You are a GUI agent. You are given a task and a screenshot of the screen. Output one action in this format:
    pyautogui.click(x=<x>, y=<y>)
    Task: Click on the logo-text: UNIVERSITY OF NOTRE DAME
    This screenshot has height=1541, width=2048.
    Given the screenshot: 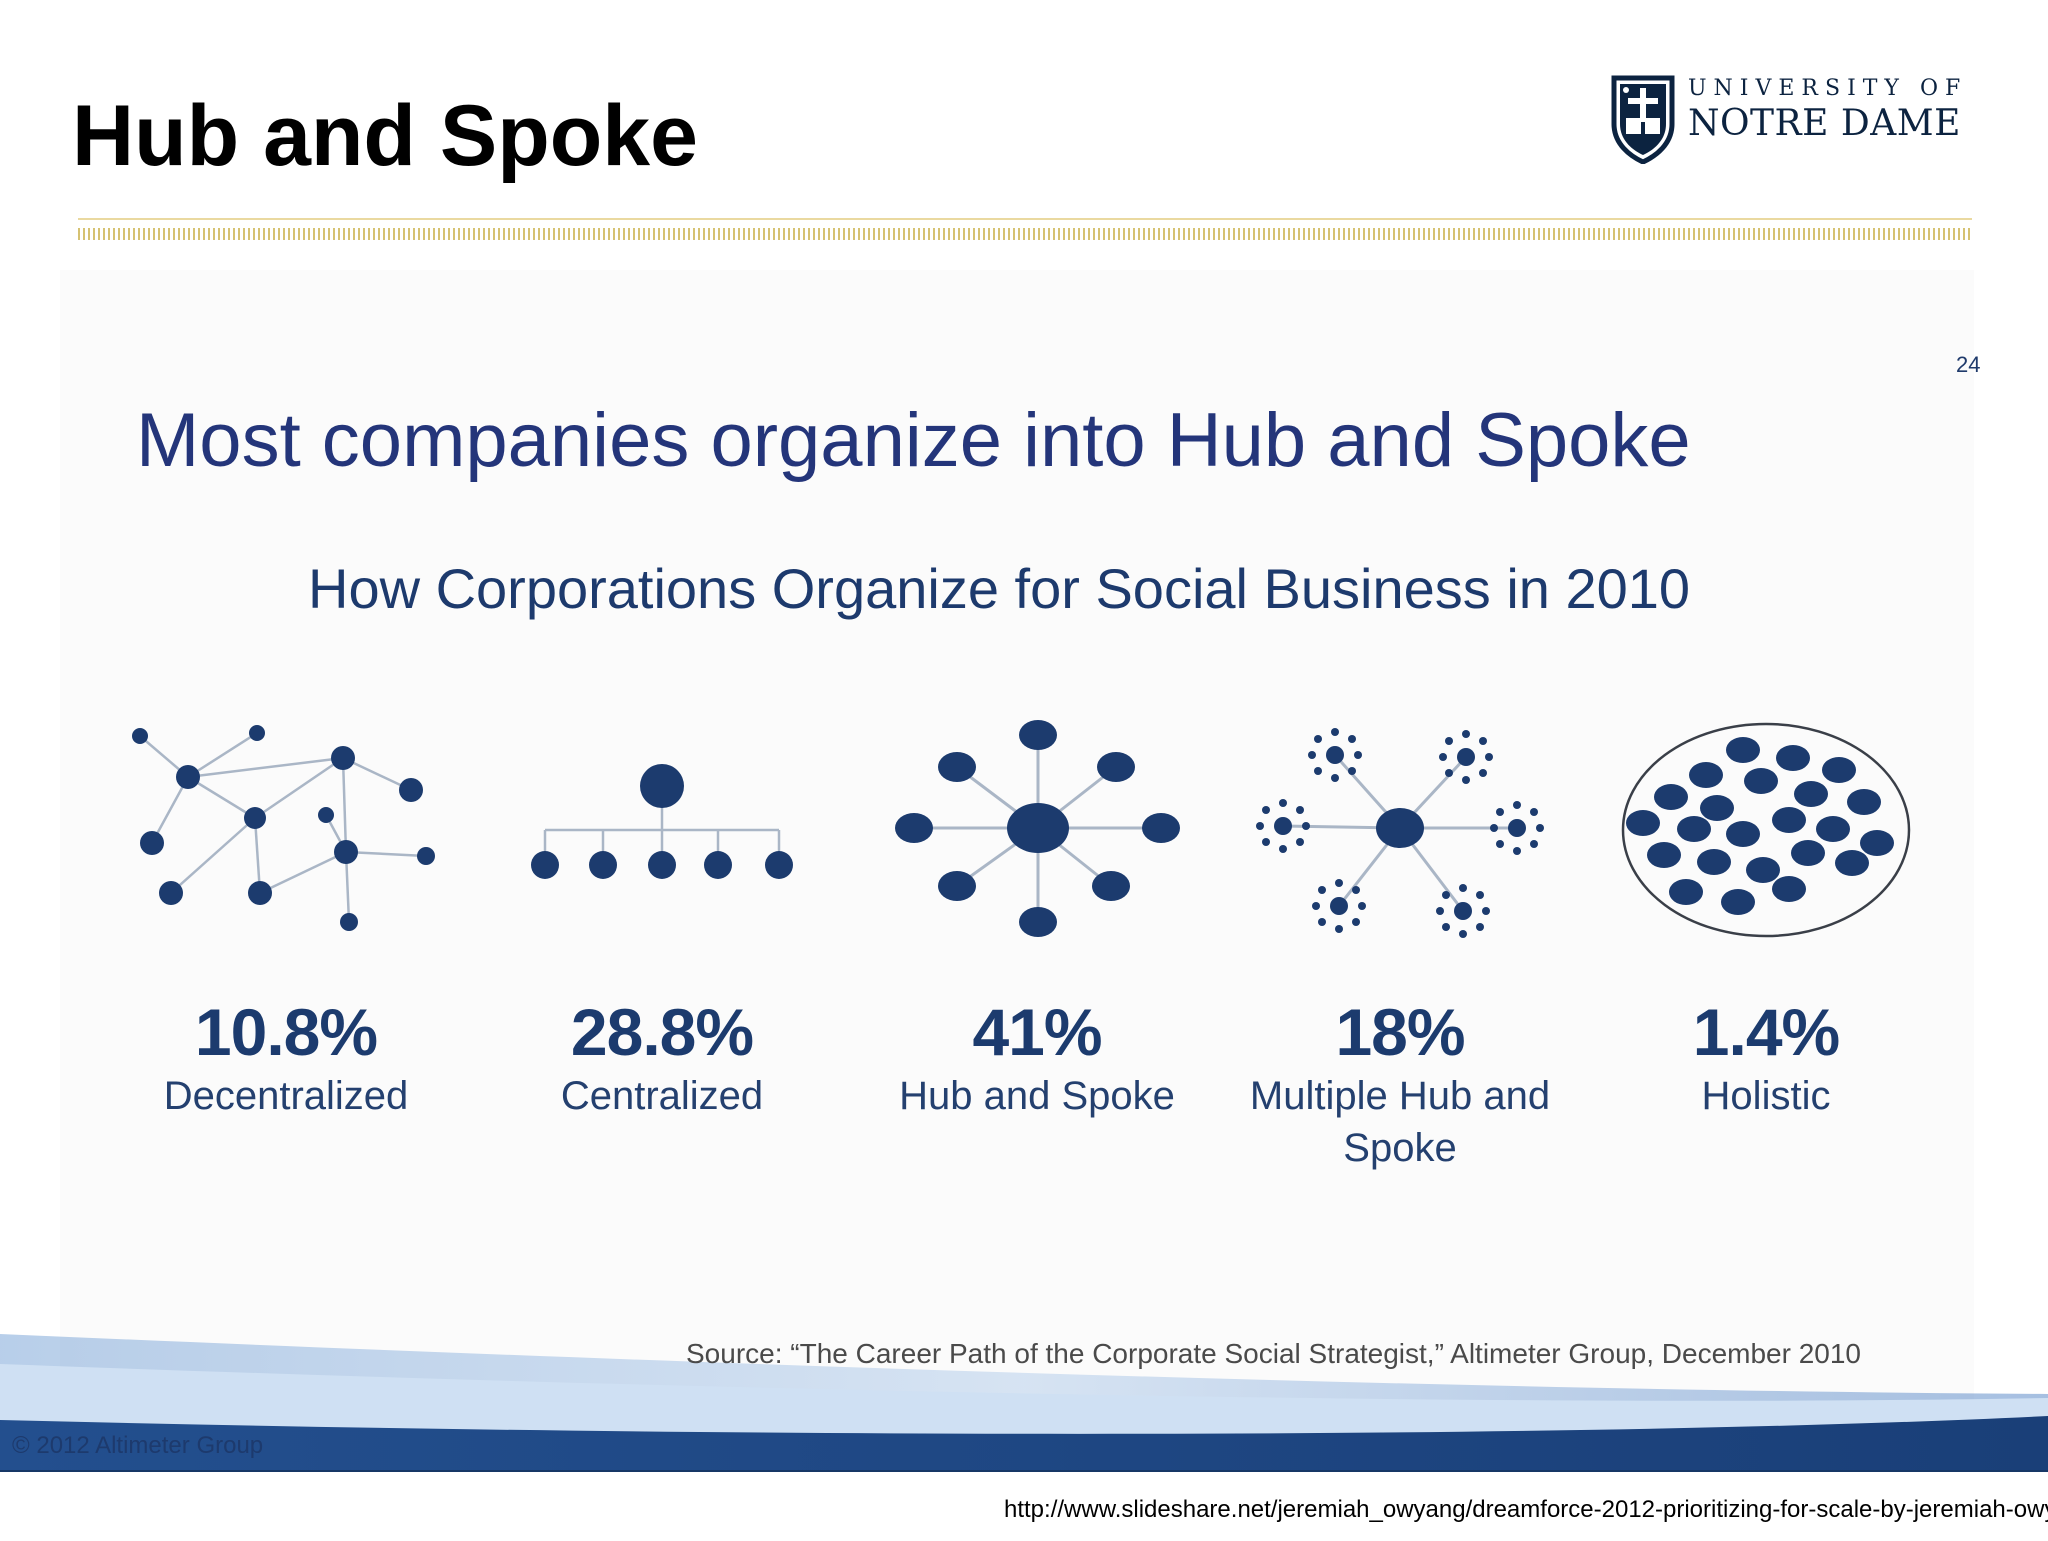 What is the action you would take?
    pyautogui.click(x=1827, y=109)
    